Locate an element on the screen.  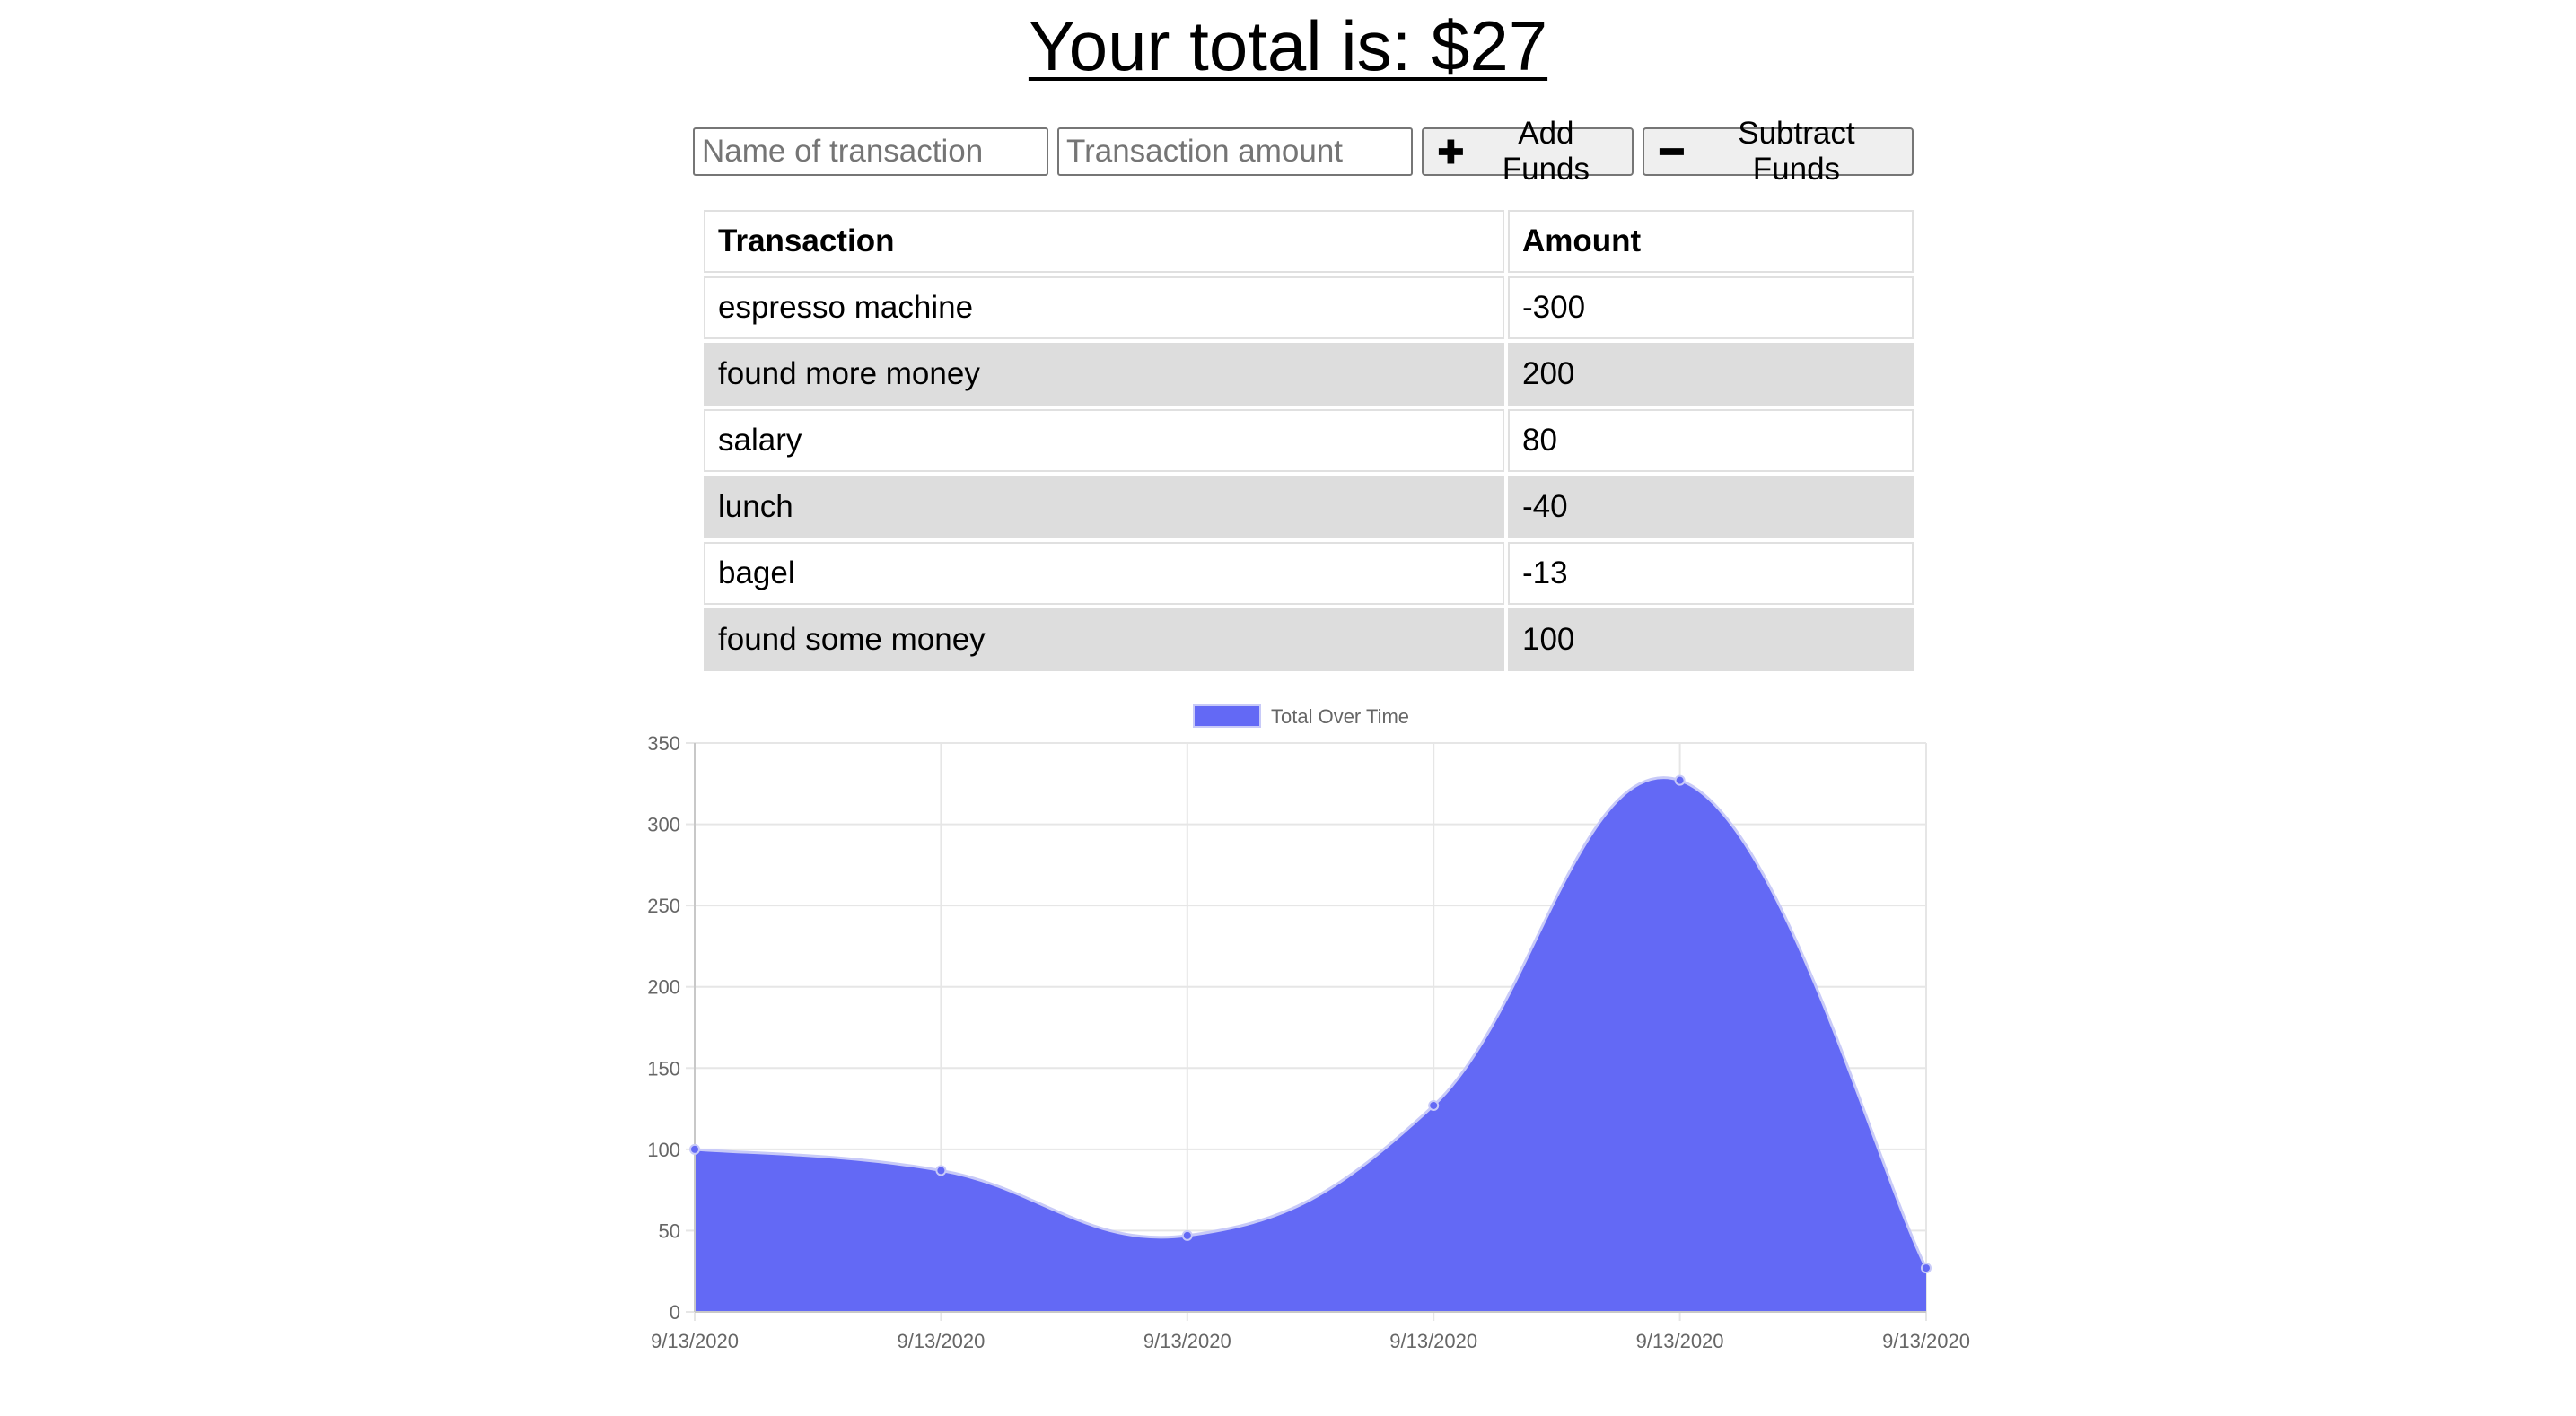
legend-swatch is located at coordinates (1227, 716).